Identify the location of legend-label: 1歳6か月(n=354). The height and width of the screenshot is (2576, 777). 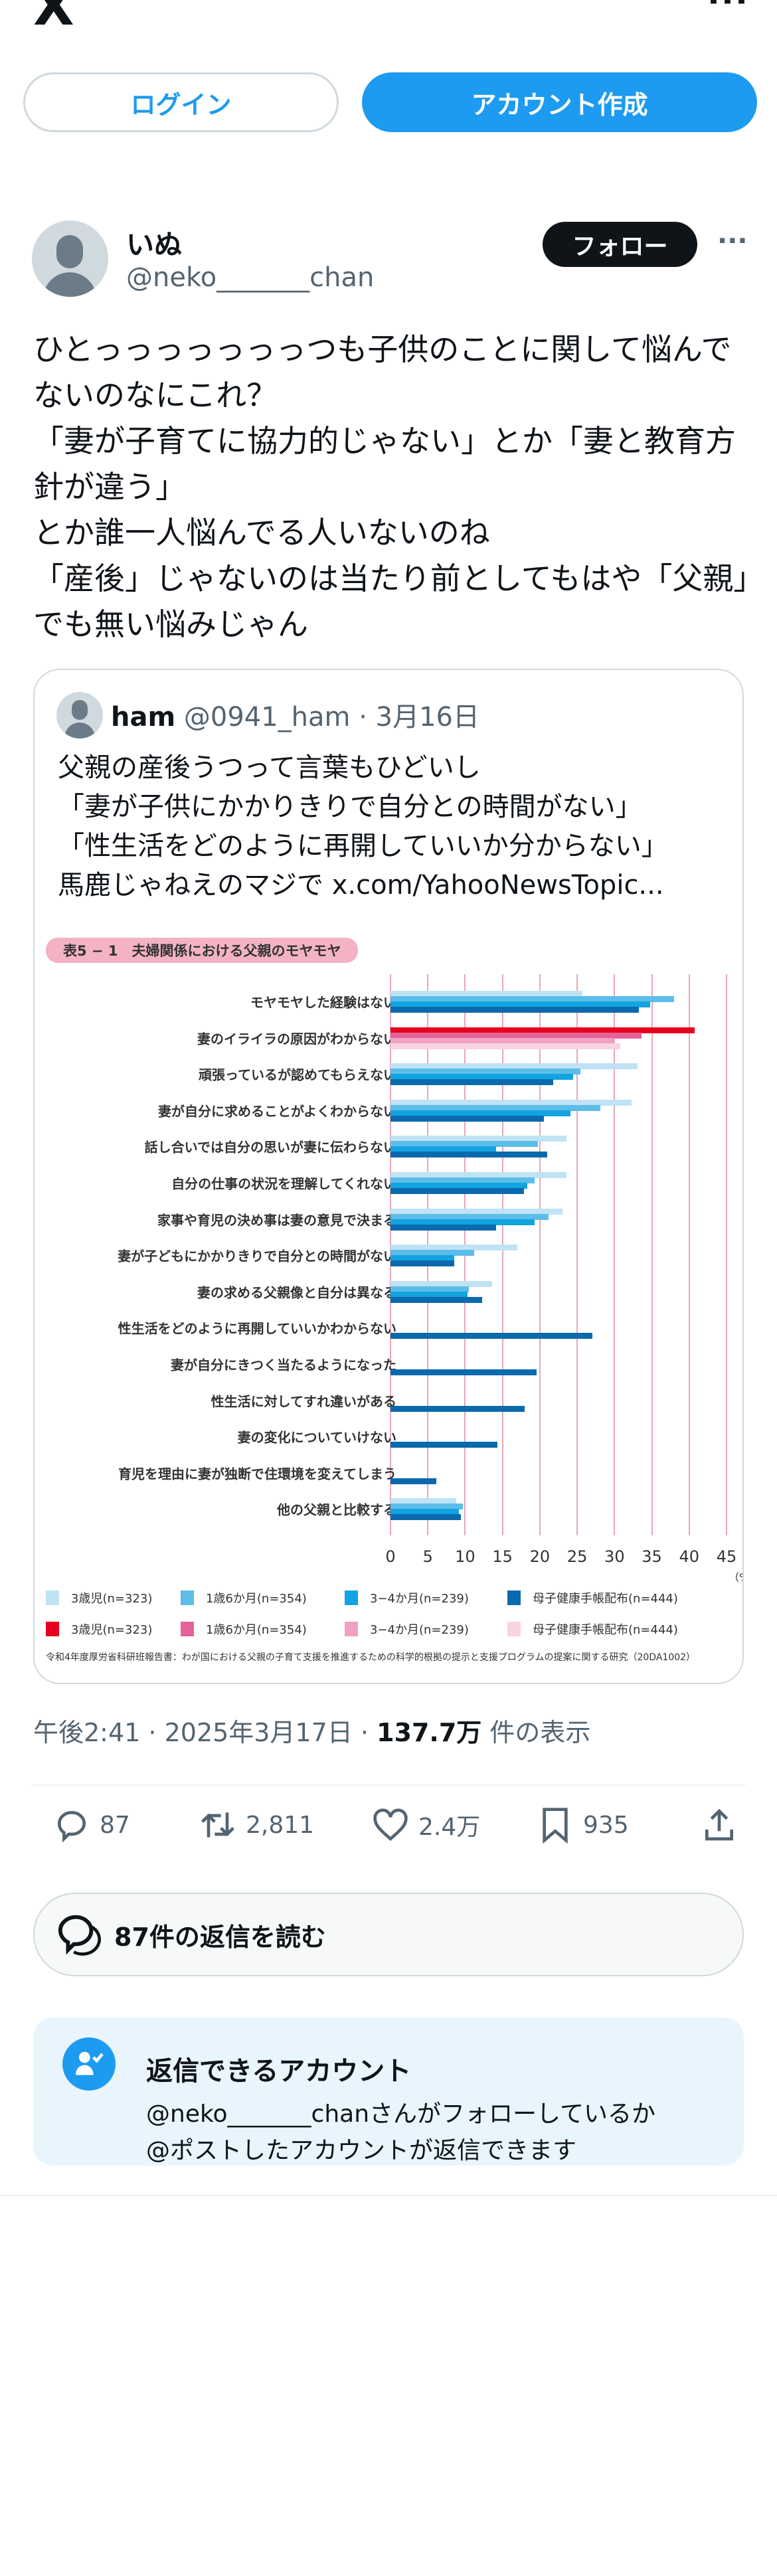
(256, 1599).